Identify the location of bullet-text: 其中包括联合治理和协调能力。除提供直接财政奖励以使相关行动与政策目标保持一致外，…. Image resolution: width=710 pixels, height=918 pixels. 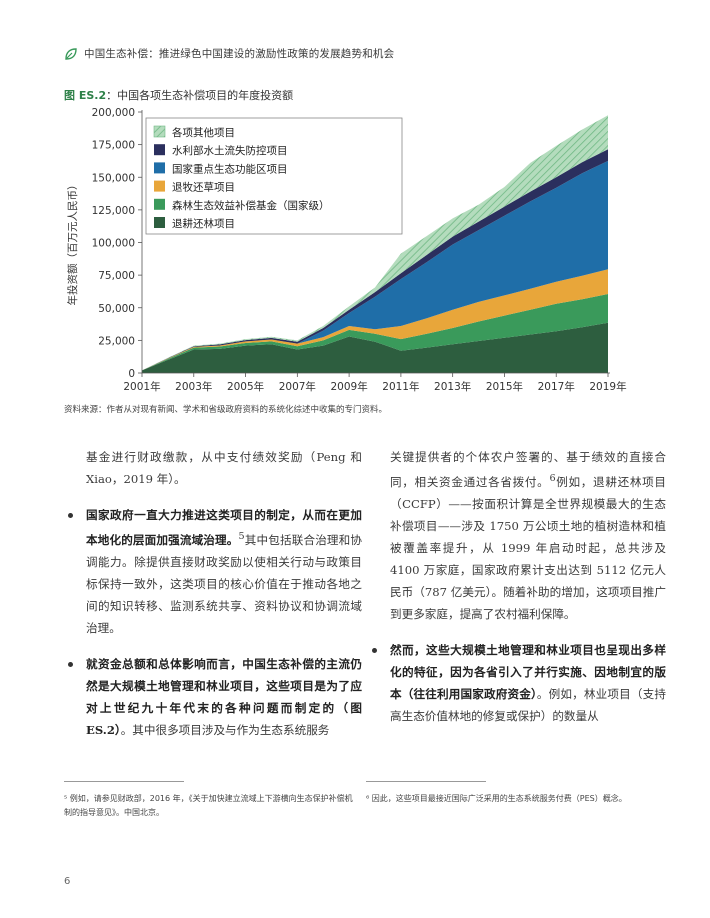
(224, 583).